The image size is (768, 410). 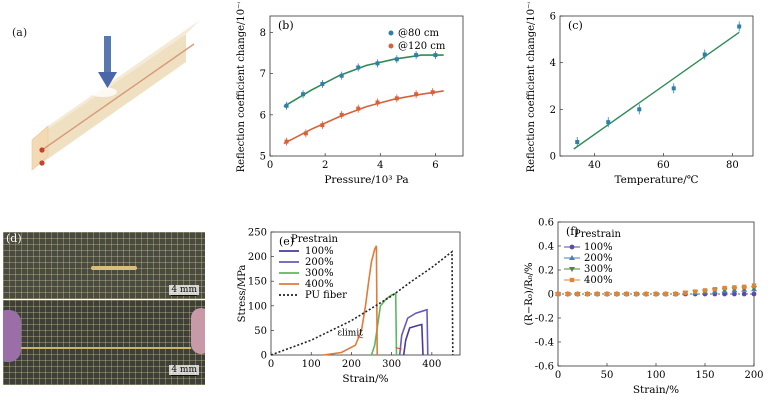 What do you see at coordinates (572, 231) in the screenshot?
I see `panel-label: (f)` at bounding box center [572, 231].